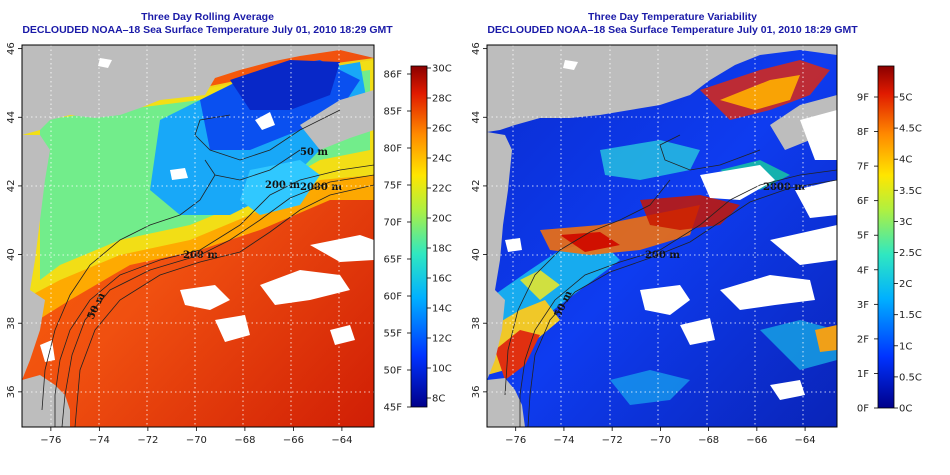  What do you see at coordinates (393, 408) in the screenshot?
I see `left-f-colorbar-label: 45F` at bounding box center [393, 408].